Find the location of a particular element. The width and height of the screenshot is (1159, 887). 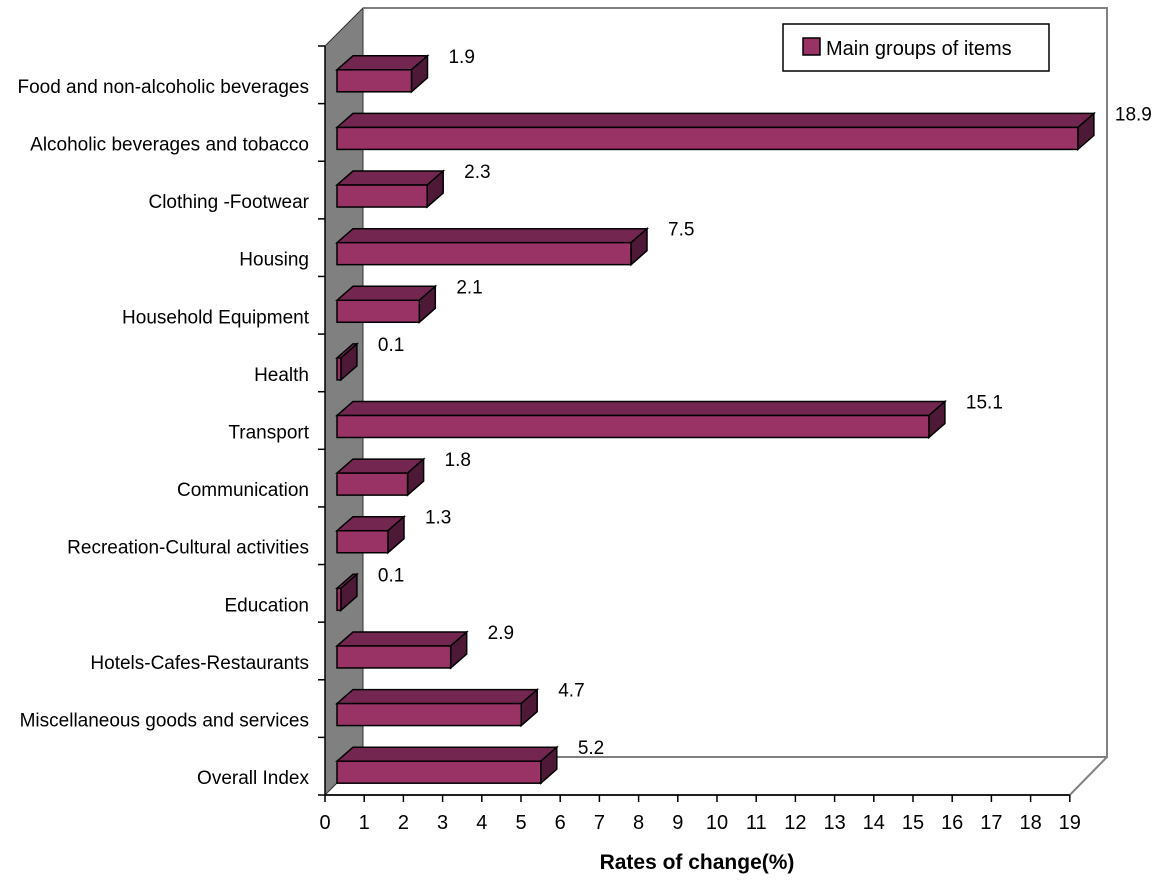

x-tick-label: 3 is located at coordinates (442, 823).